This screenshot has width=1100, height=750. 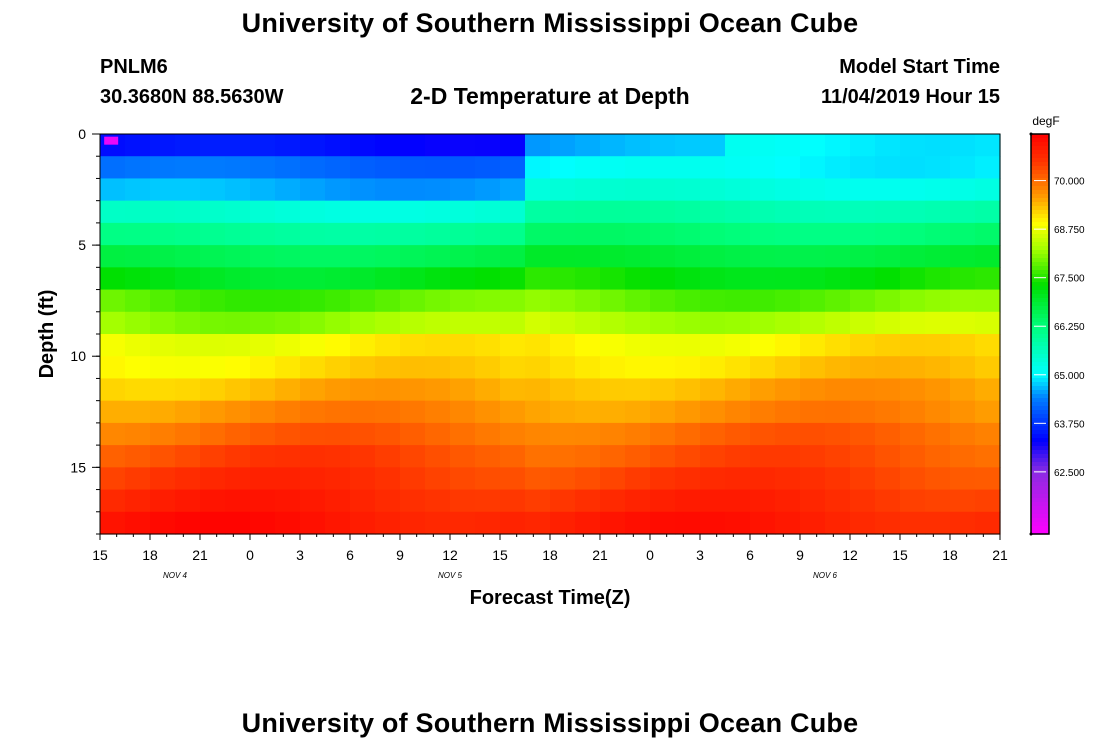 What do you see at coordinates (450, 575) in the screenshot?
I see `date-label: NOV 5` at bounding box center [450, 575].